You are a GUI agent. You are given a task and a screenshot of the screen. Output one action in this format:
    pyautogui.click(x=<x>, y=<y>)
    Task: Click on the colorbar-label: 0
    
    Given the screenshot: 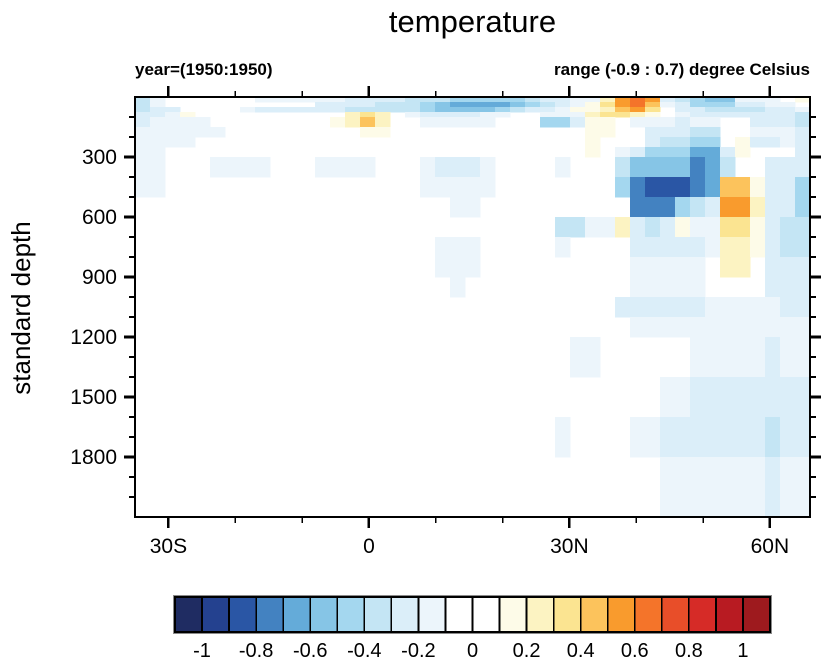 What is the action you would take?
    pyautogui.click(x=472, y=651)
    